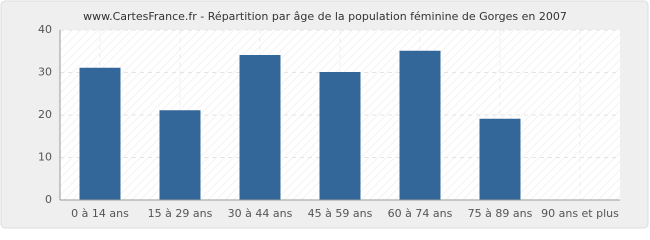 This screenshot has height=240, width=650. What do you see at coordinates (45, 157) in the screenshot?
I see `y-tick-label: 10` at bounding box center [45, 157].